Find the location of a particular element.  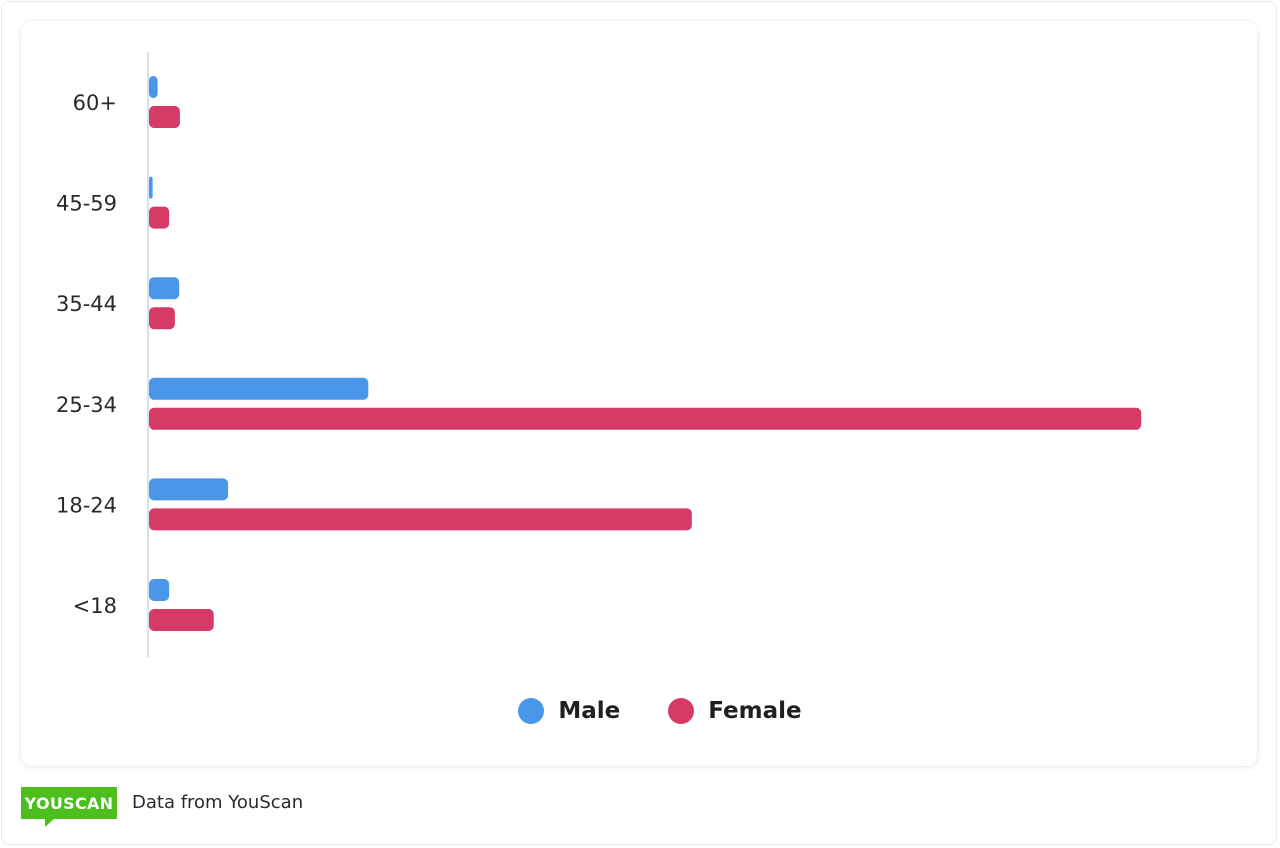

y-tick-label: 18-24 is located at coordinates (86, 505).